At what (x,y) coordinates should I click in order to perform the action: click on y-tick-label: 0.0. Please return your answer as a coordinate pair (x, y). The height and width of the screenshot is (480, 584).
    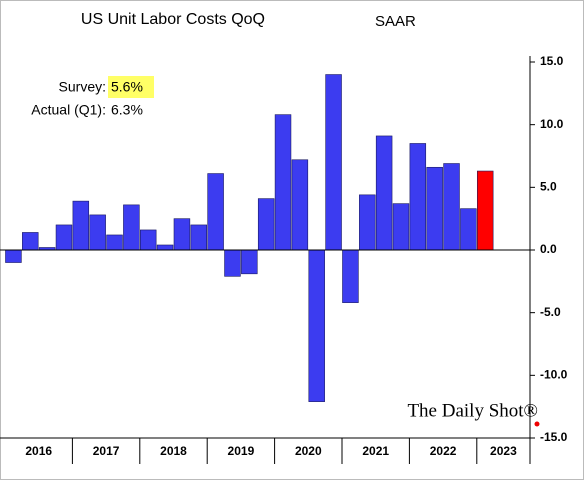
    Looking at the image, I should click on (548, 249).